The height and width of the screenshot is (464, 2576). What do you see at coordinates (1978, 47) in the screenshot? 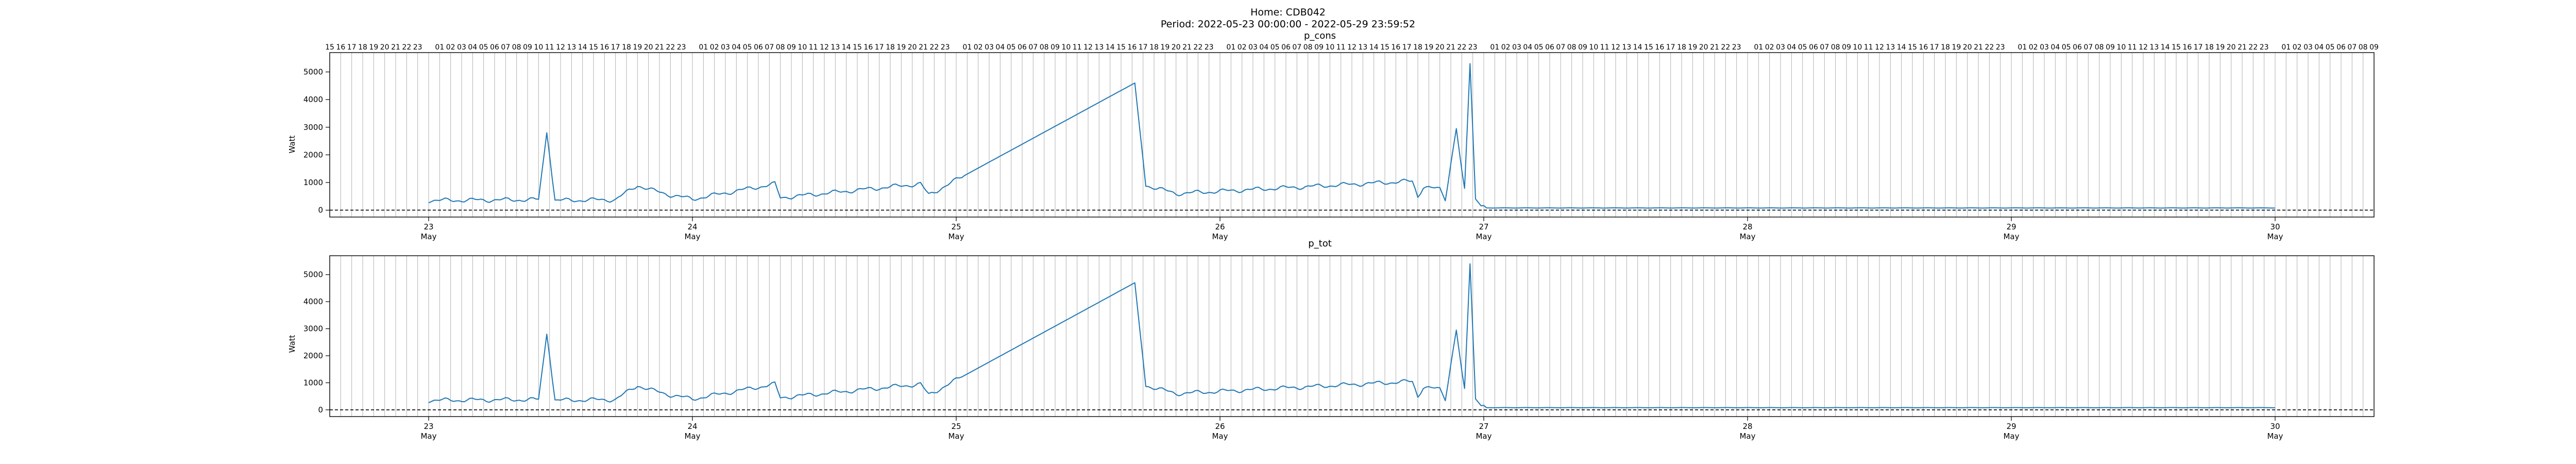
I see `p-cons-hour-tick-label: 21` at bounding box center [1978, 47].